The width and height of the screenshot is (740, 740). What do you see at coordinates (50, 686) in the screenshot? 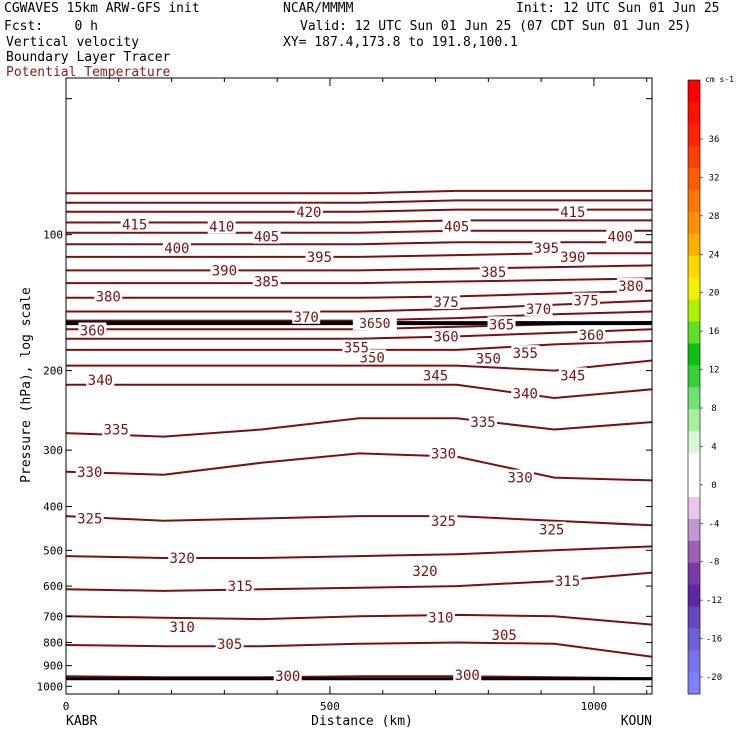
I see `y-tick-label: 1000` at bounding box center [50, 686].